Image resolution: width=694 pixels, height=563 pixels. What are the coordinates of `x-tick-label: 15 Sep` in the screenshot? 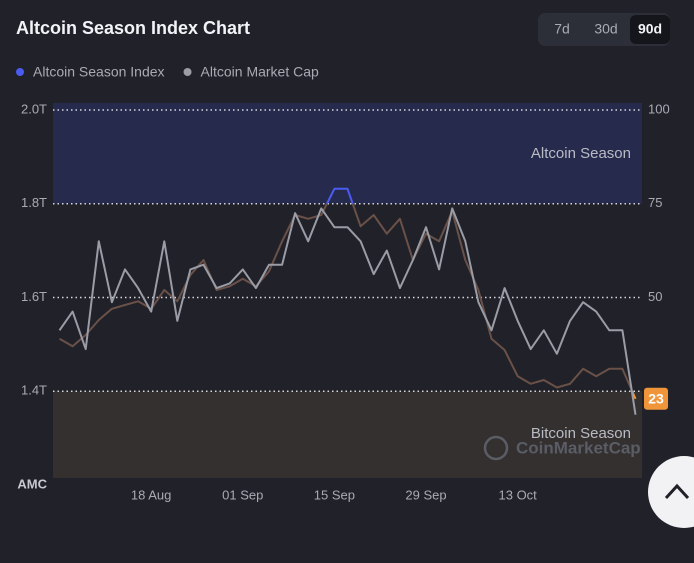 It's located at (334, 494).